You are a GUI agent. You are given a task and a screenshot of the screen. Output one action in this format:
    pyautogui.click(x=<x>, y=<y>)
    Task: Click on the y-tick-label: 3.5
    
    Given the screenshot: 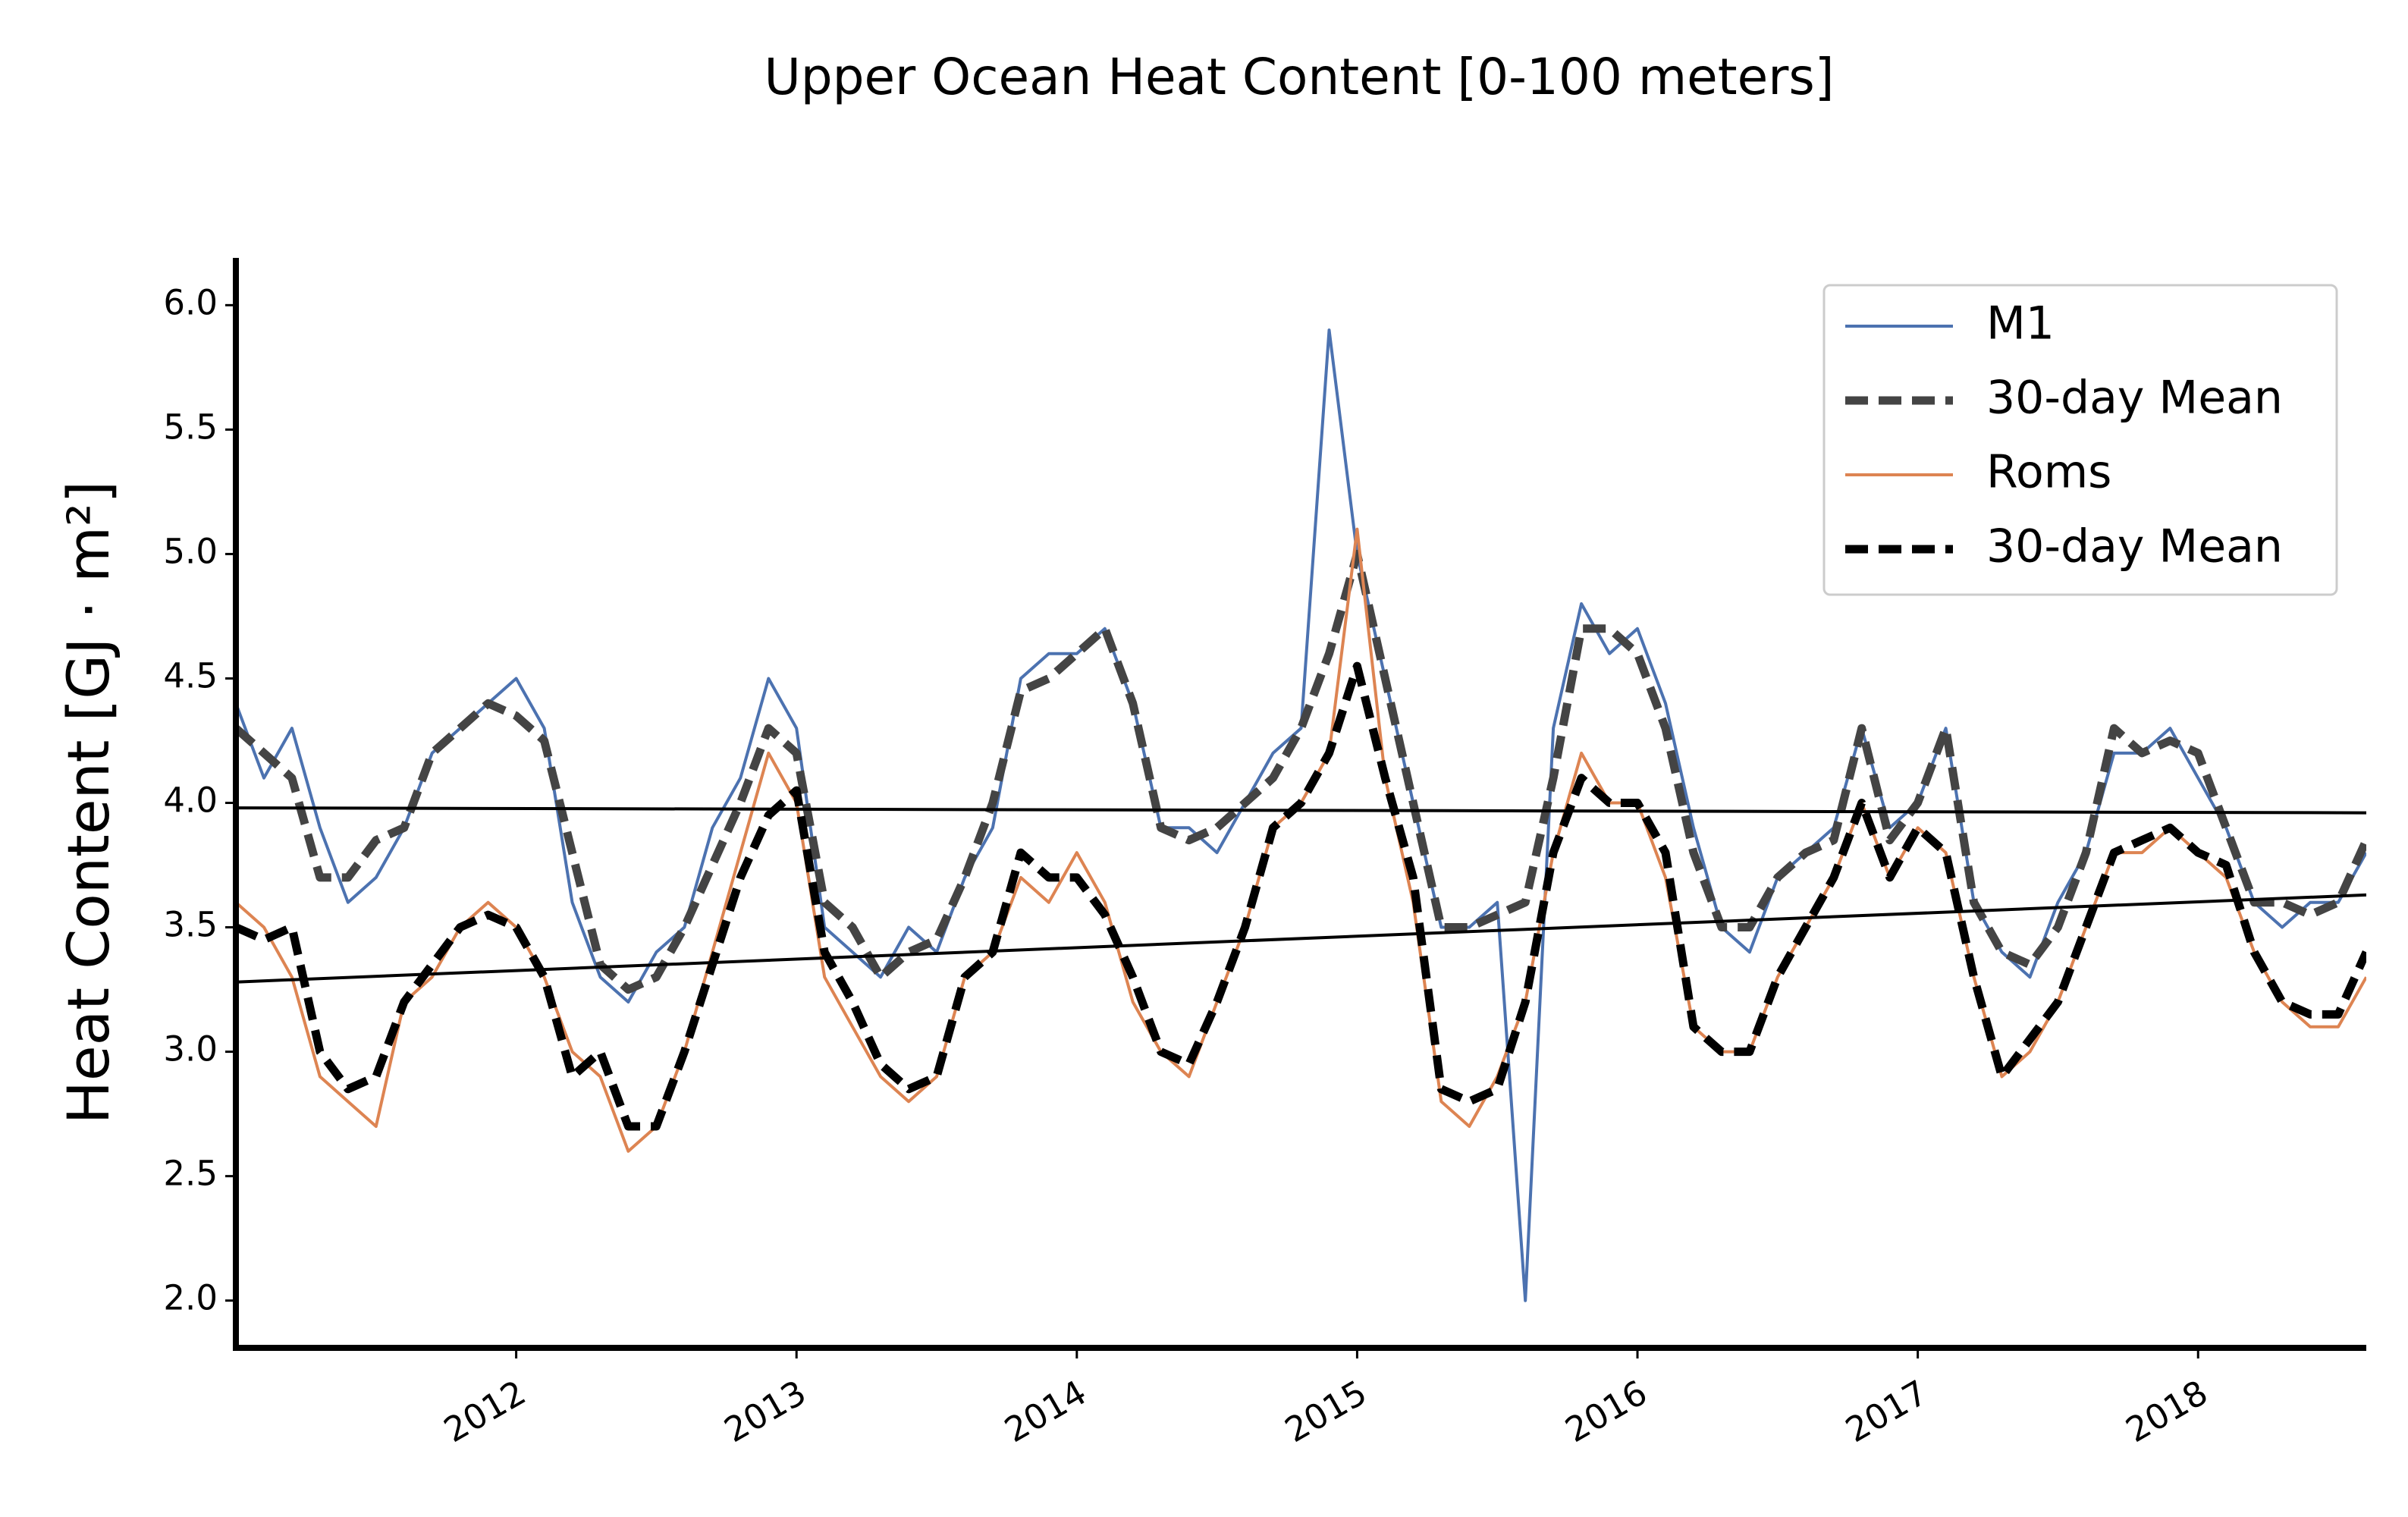 What is the action you would take?
    pyautogui.click(x=190, y=925)
    